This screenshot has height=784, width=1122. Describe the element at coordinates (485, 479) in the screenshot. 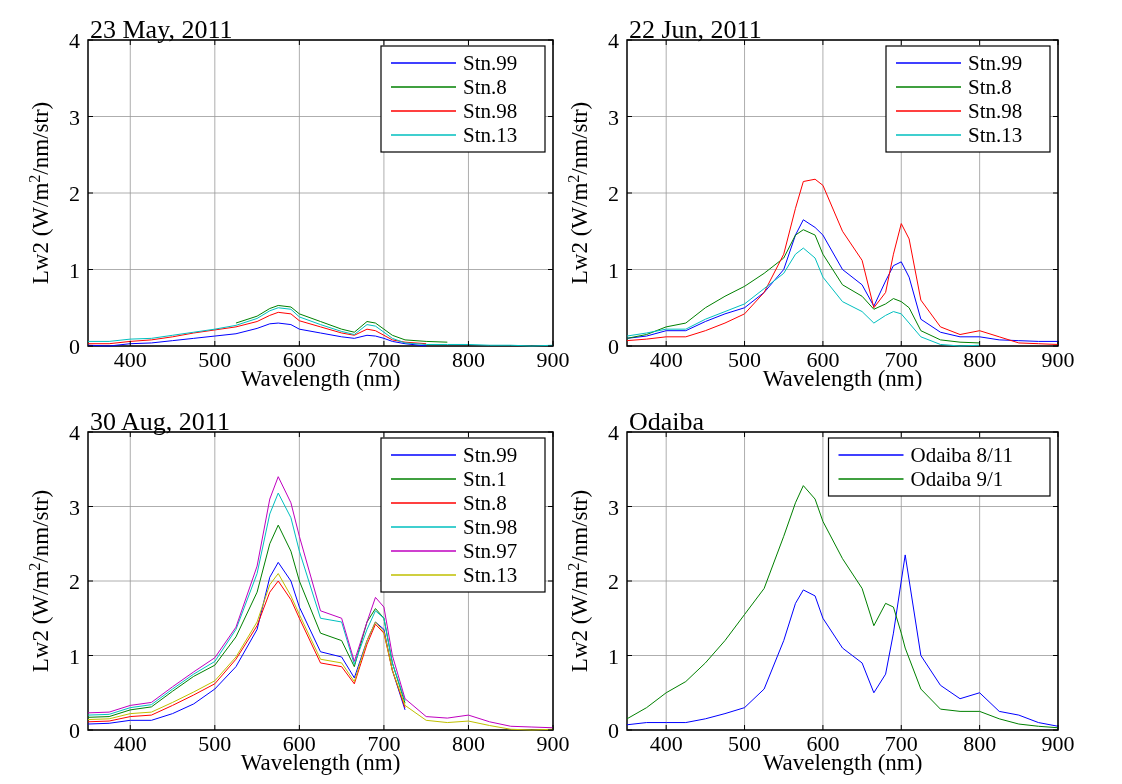

I see `legend-label: Stn.1` at that location.